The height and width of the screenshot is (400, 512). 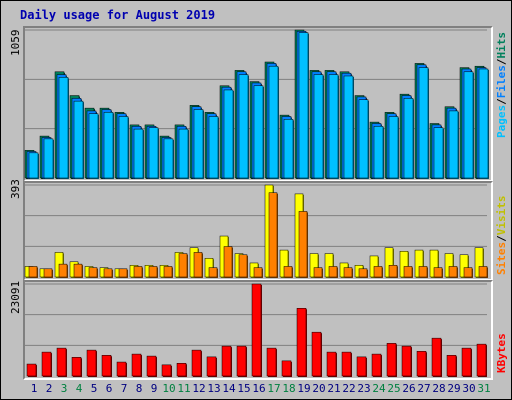 I want to click on x-tick-label-day-18: 18, so click(x=289, y=388).